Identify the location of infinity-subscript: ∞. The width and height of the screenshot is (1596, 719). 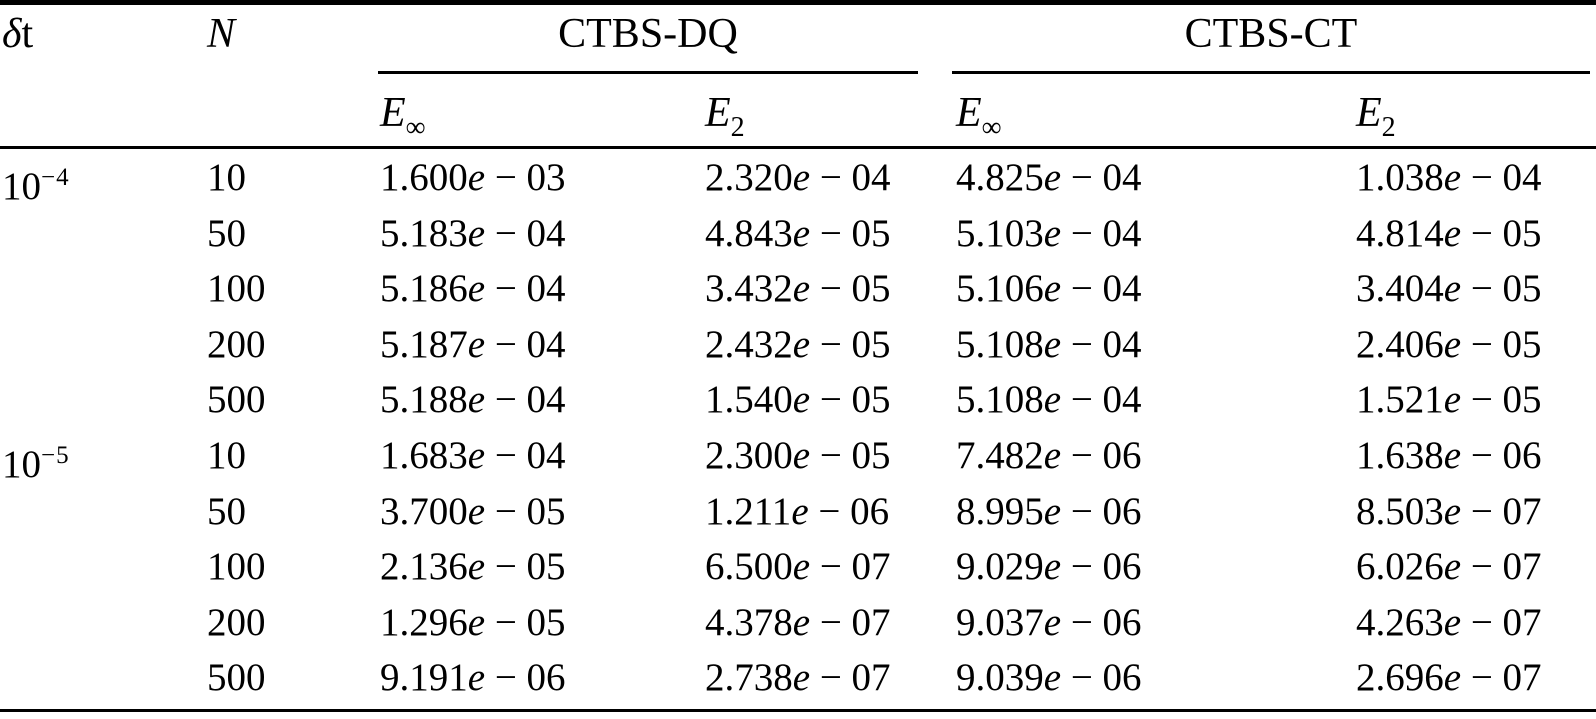
(415, 127).